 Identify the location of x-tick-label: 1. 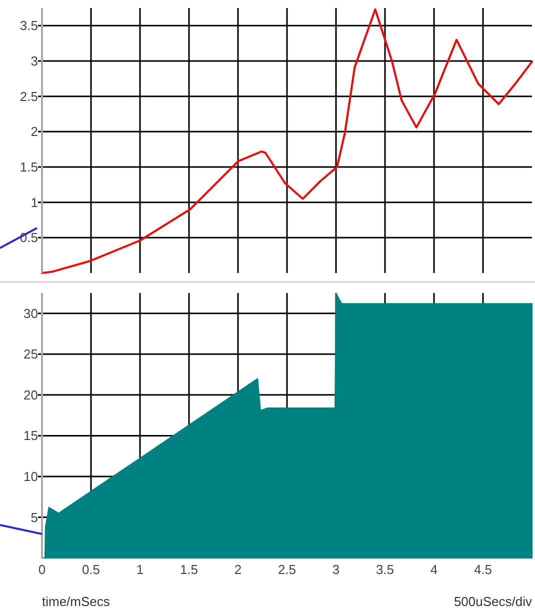
(140, 569).